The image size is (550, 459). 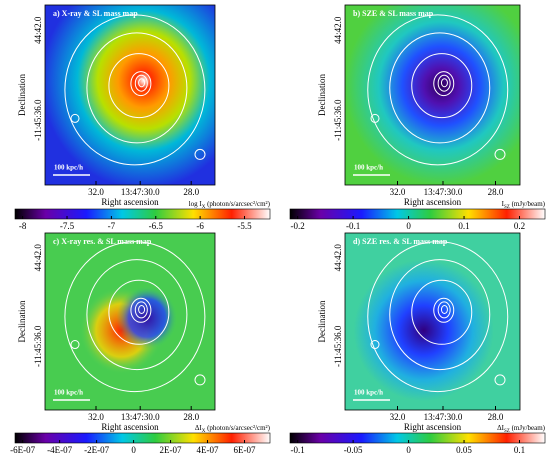 What do you see at coordinates (400, 241) in the screenshot?
I see `panel-title: d) SZE res. & SL mass map` at bounding box center [400, 241].